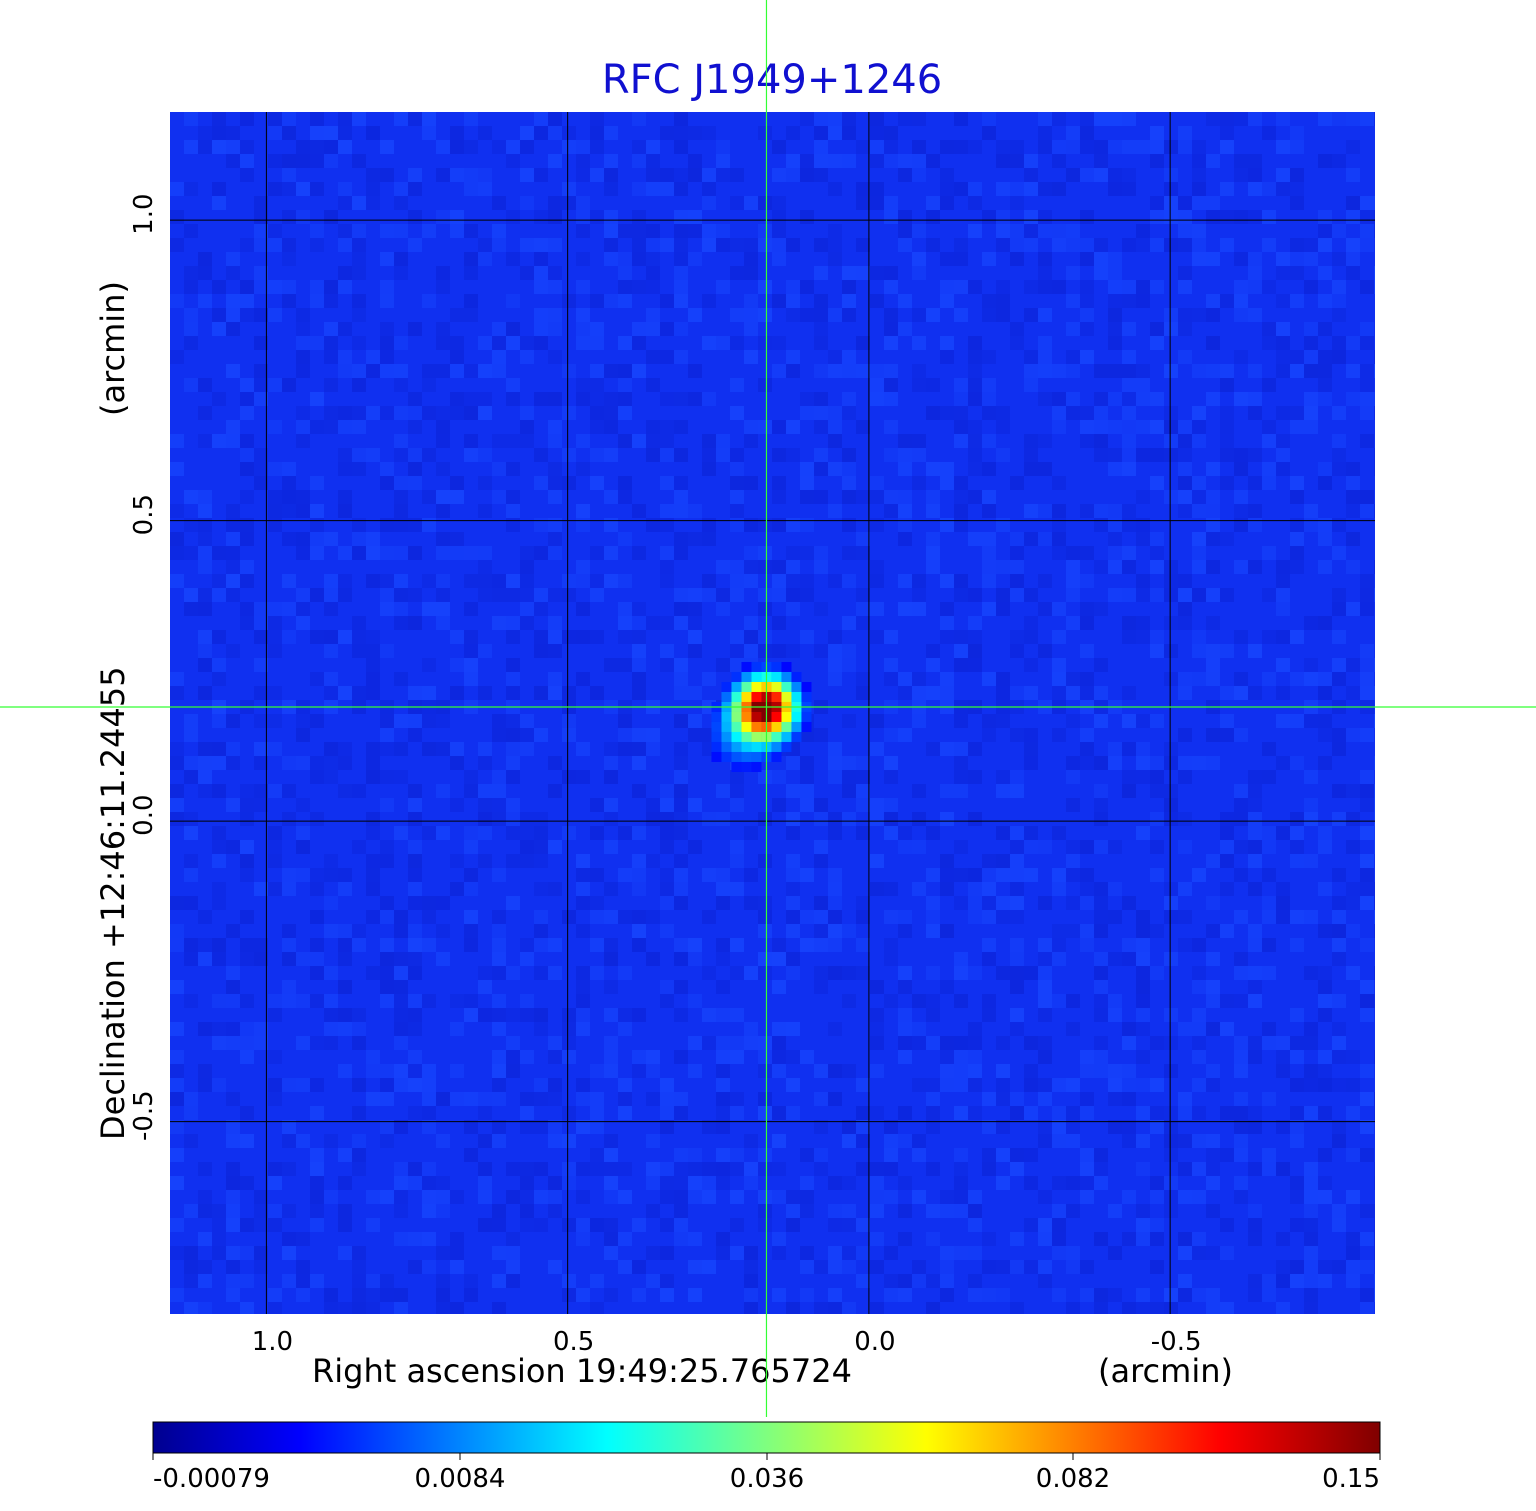 The width and height of the screenshot is (1536, 1511). What do you see at coordinates (776, 686) in the screenshot?
I see `source-pixel` at bounding box center [776, 686].